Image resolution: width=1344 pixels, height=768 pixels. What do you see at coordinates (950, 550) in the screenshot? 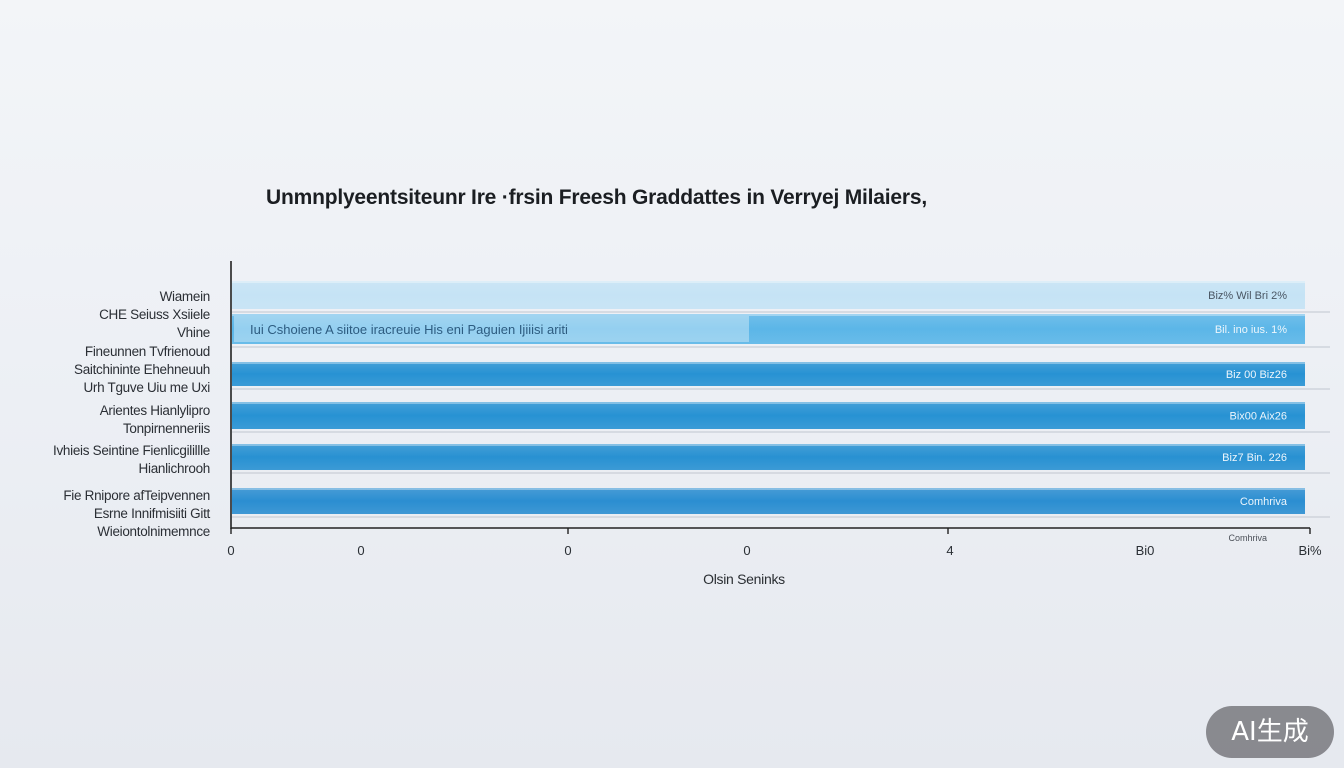
I see `x-tick-label: 4` at bounding box center [950, 550].